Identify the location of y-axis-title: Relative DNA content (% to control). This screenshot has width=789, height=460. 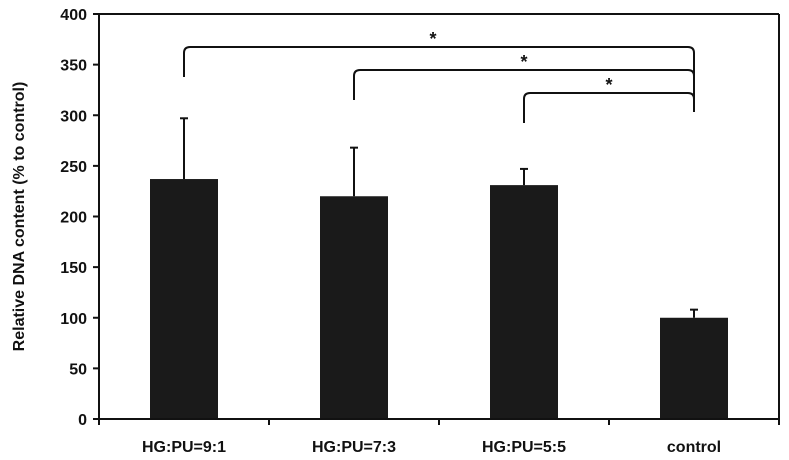
(19, 217).